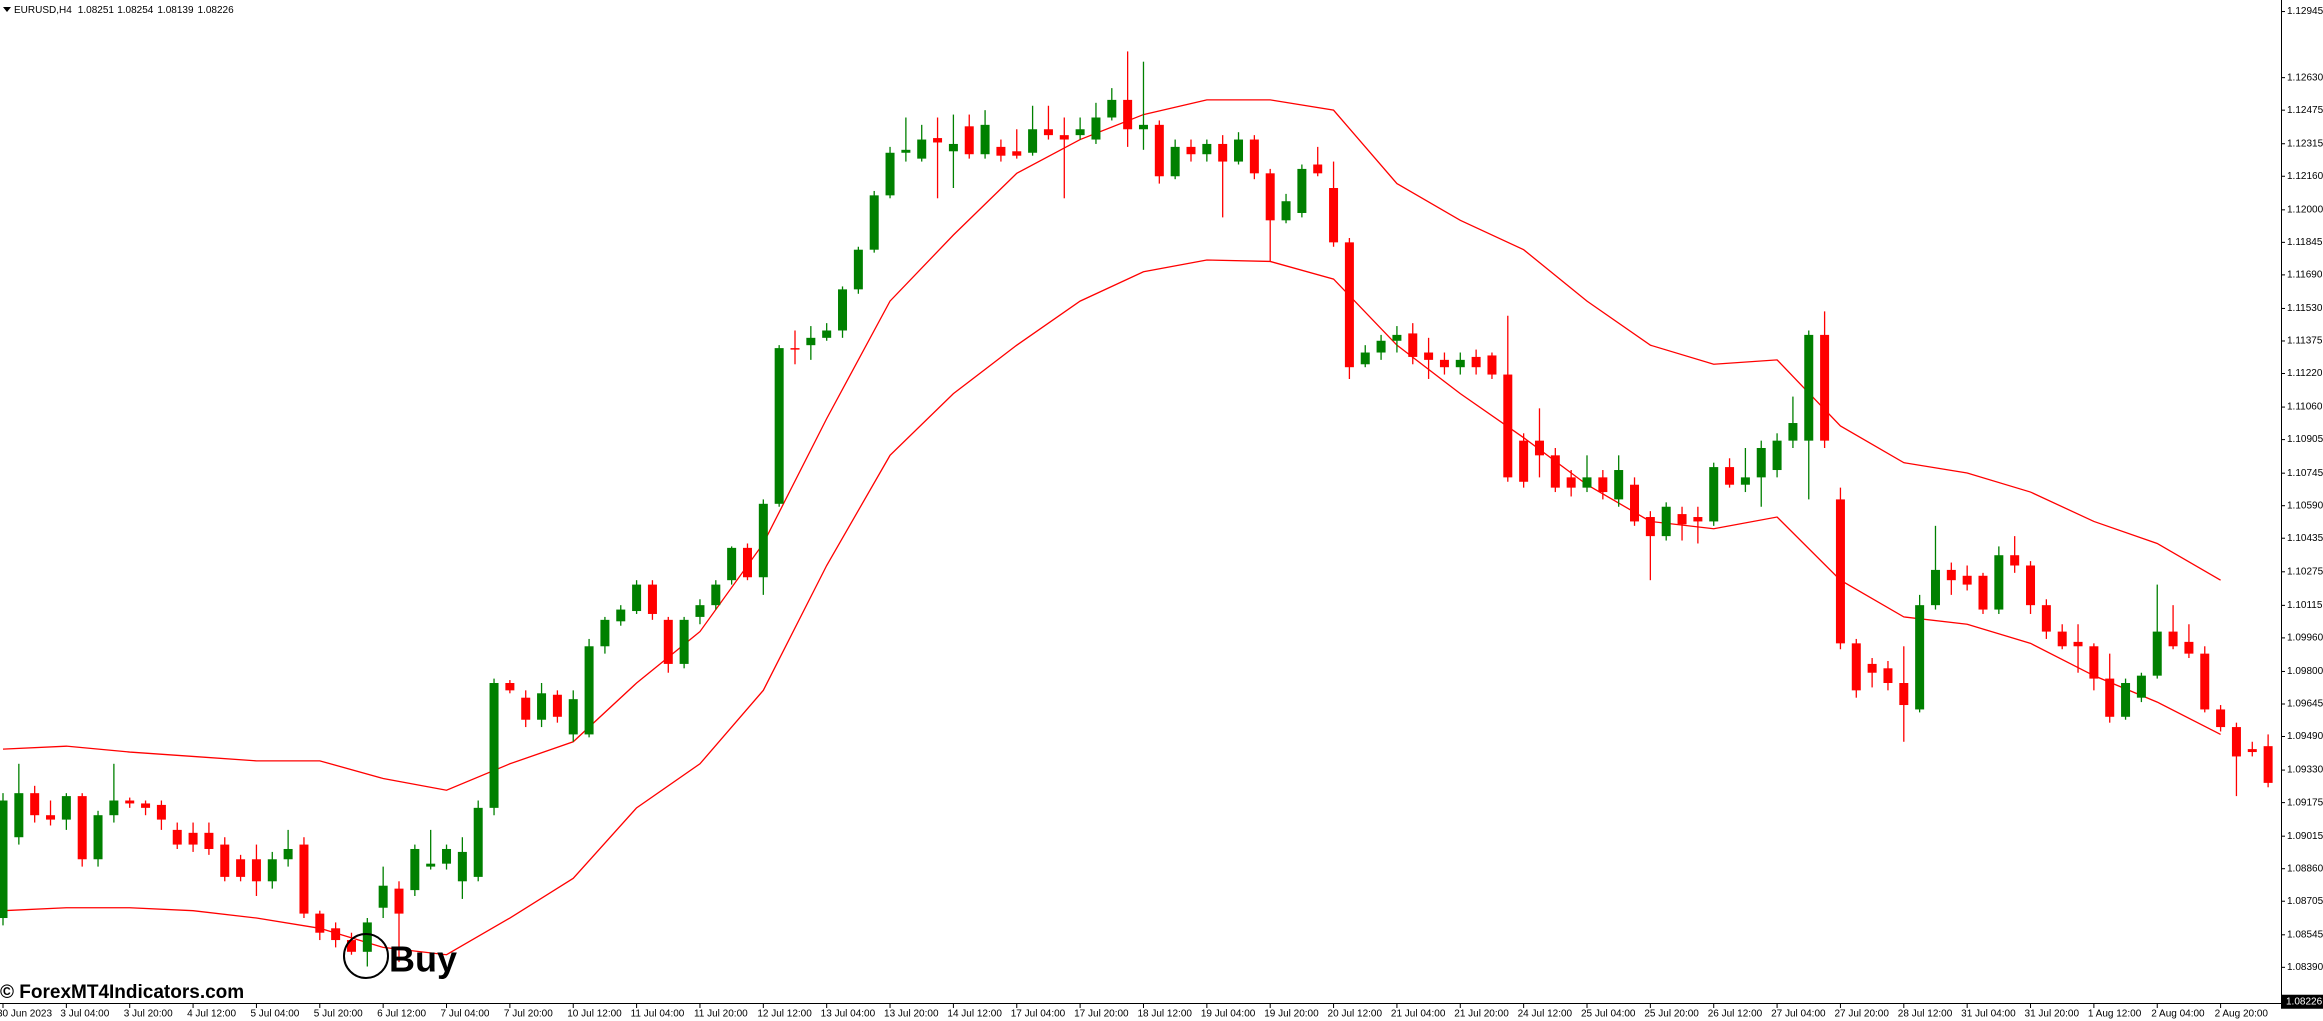 This screenshot has width=2323, height=1021. What do you see at coordinates (211, 1014) in the screenshot?
I see `x-tick-label: 4 Jul 12:00` at bounding box center [211, 1014].